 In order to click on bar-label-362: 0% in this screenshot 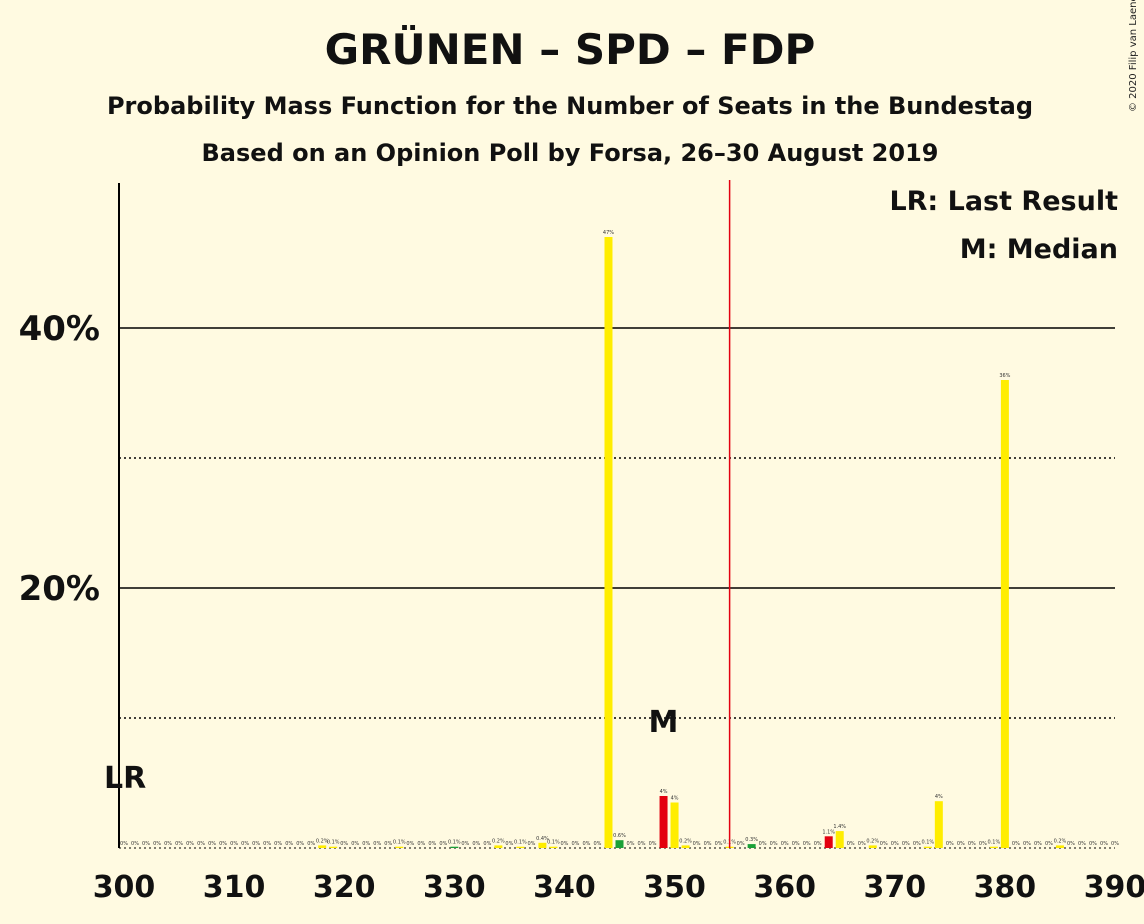, I will do `click(807, 844)`.